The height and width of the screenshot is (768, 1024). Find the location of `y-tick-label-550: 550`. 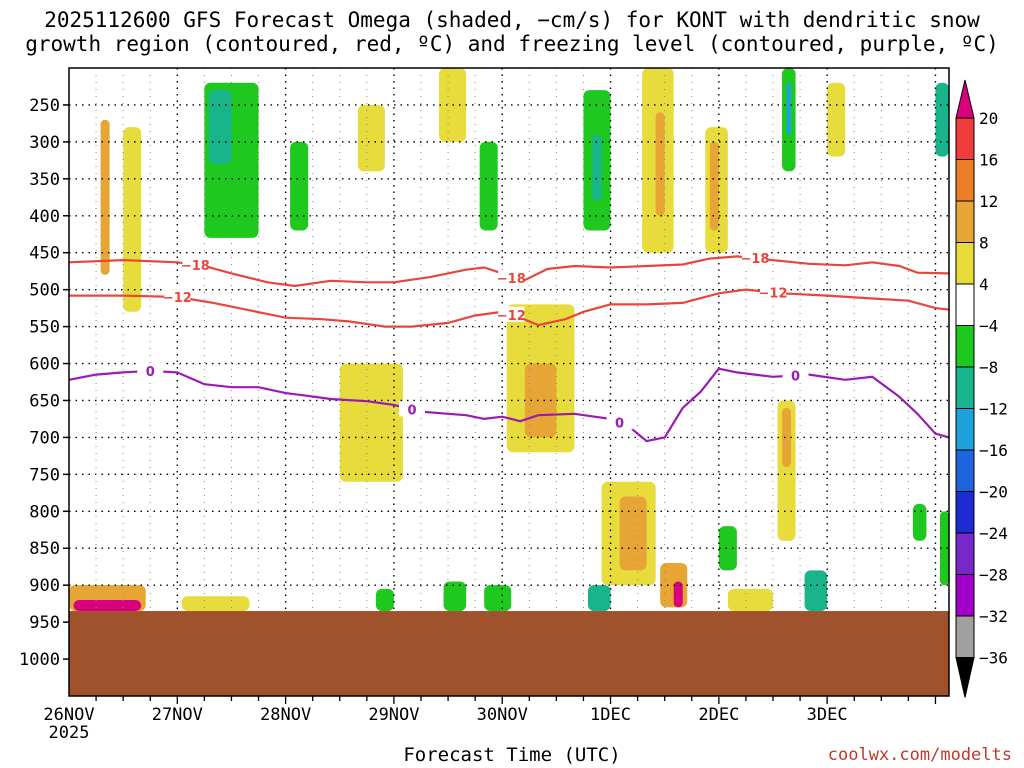

y-tick-label-550: 550 is located at coordinates (44, 328).